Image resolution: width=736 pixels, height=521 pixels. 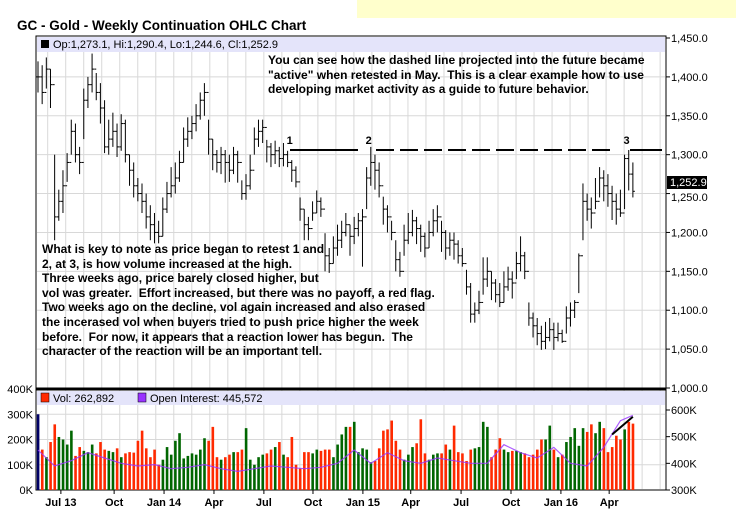 What do you see at coordinates (369, 141) in the screenshot?
I see `marker-2: 2` at bounding box center [369, 141].